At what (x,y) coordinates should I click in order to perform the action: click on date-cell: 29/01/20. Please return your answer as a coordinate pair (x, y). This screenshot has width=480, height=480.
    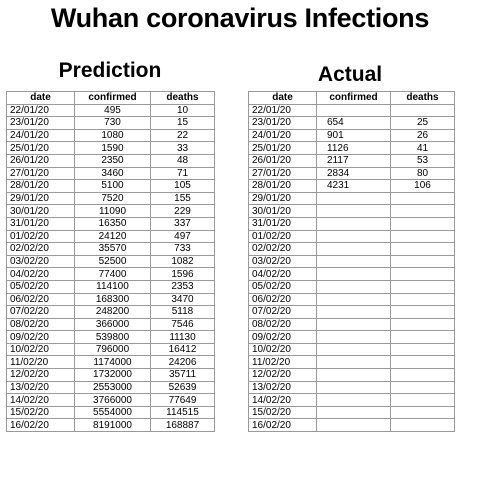
    Looking at the image, I should click on (40, 198).